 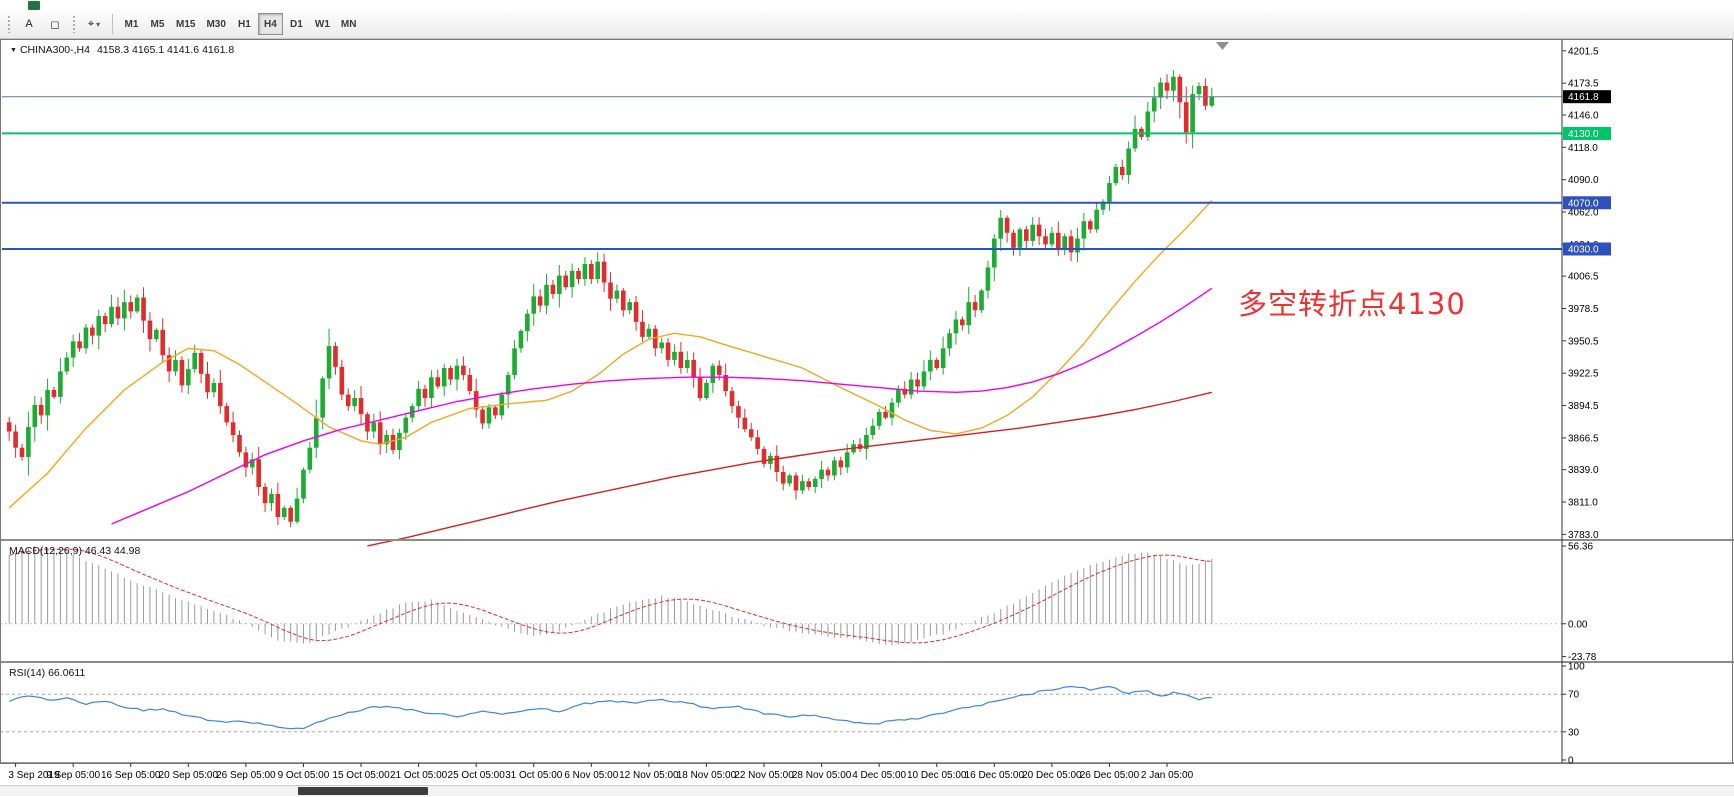 What do you see at coordinates (822, 775) in the screenshot?
I see `svg-text: 28 Nov 05:00` at bounding box center [822, 775].